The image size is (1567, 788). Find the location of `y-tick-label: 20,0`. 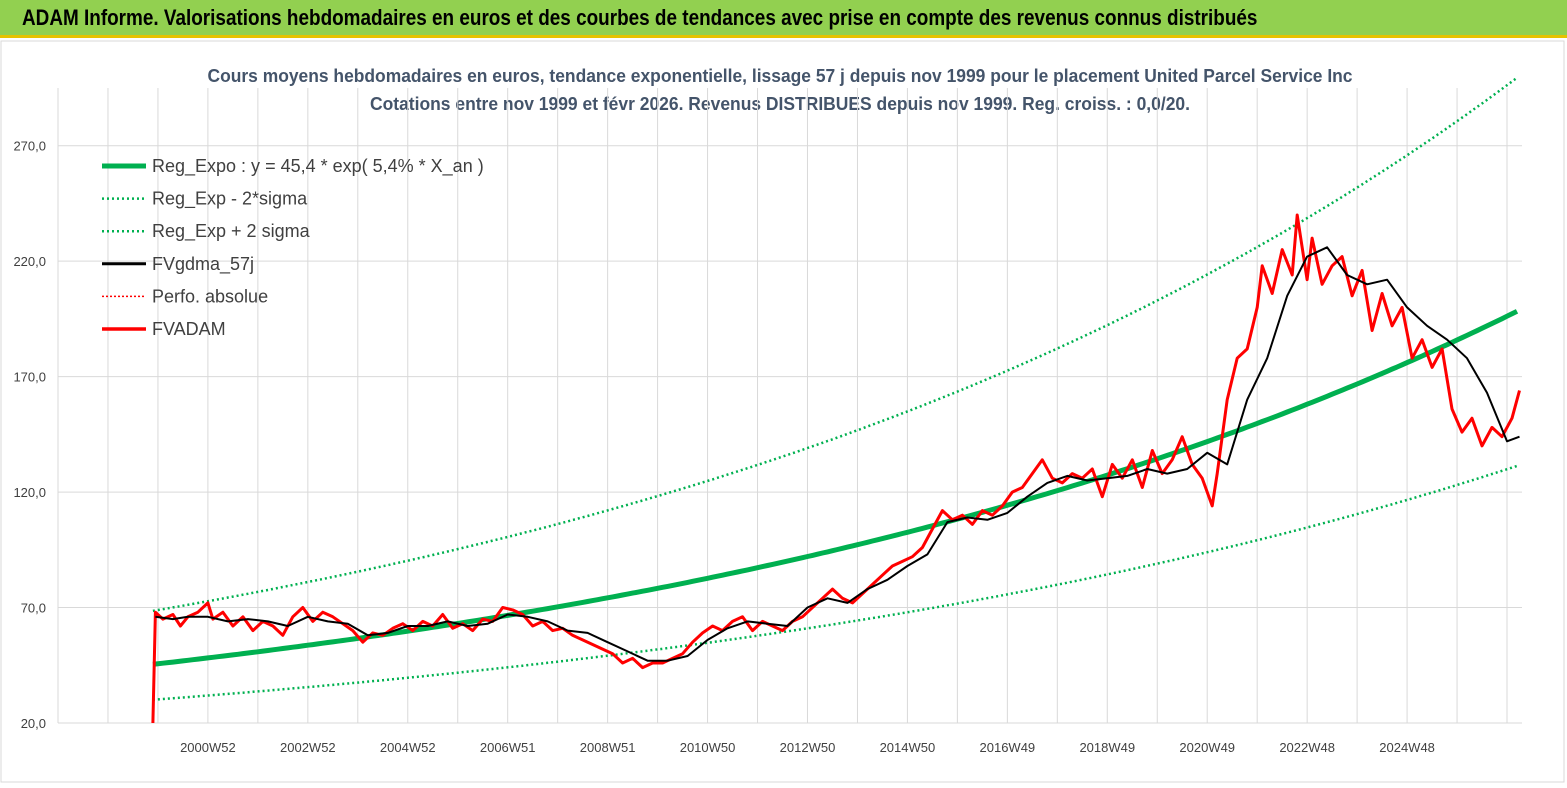

y-tick-label: 20,0 is located at coordinates (33, 723).